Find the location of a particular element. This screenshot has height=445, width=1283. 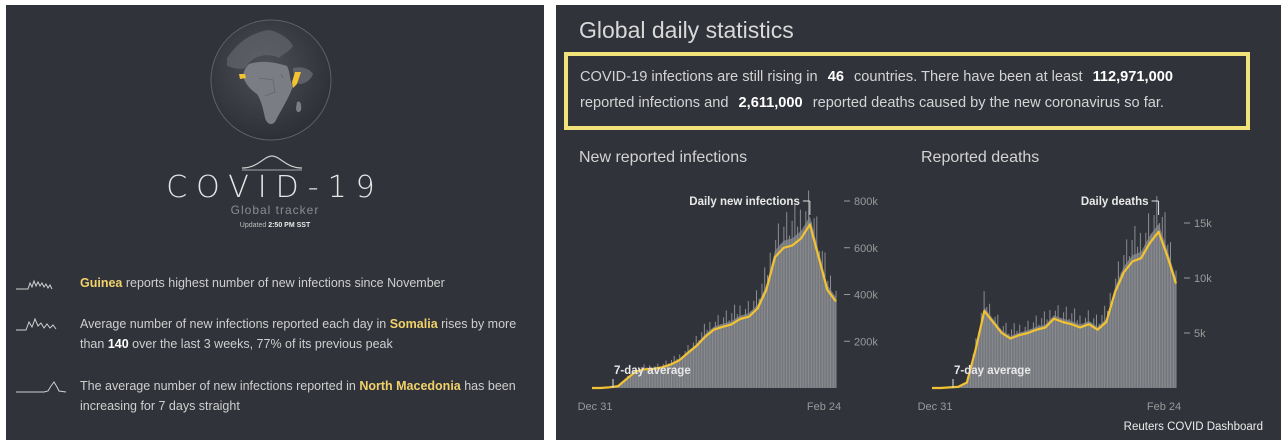

summary-text: COVID-19 infections are still rising in is located at coordinates (699, 77).